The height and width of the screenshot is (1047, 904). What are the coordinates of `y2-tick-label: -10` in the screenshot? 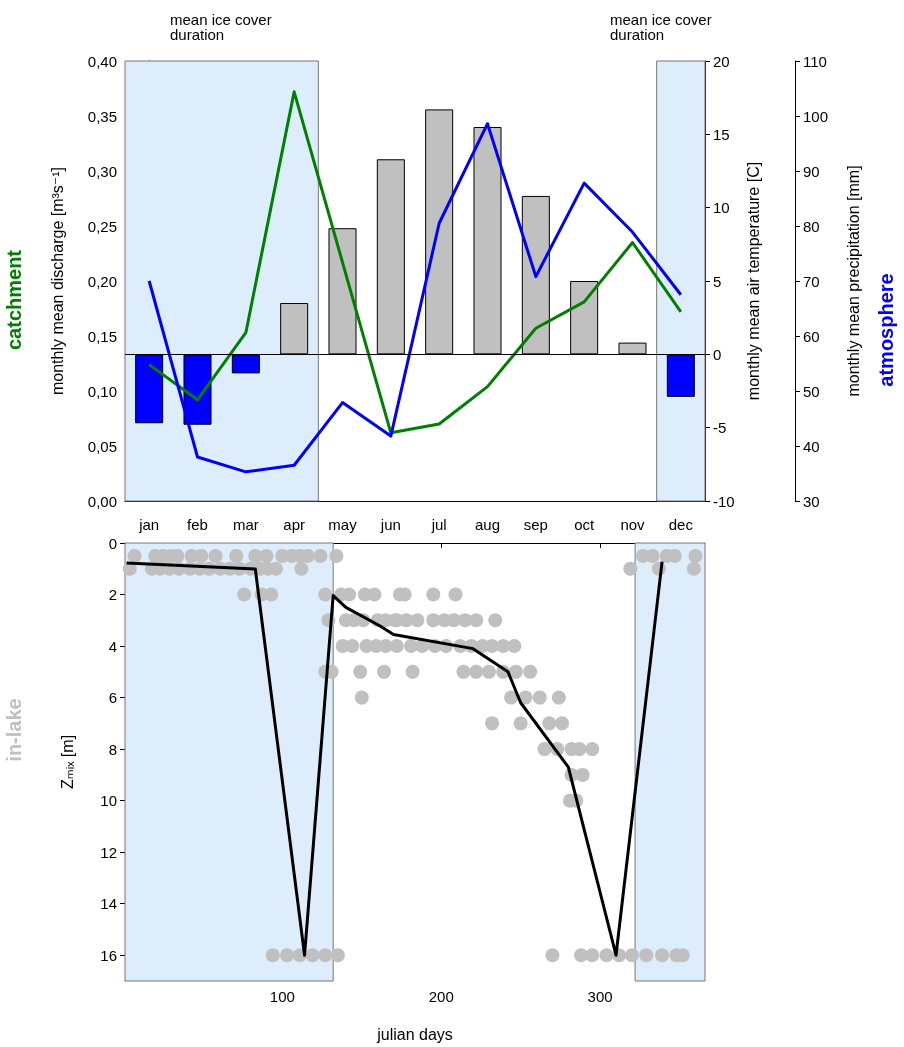 It's located at (724, 501).